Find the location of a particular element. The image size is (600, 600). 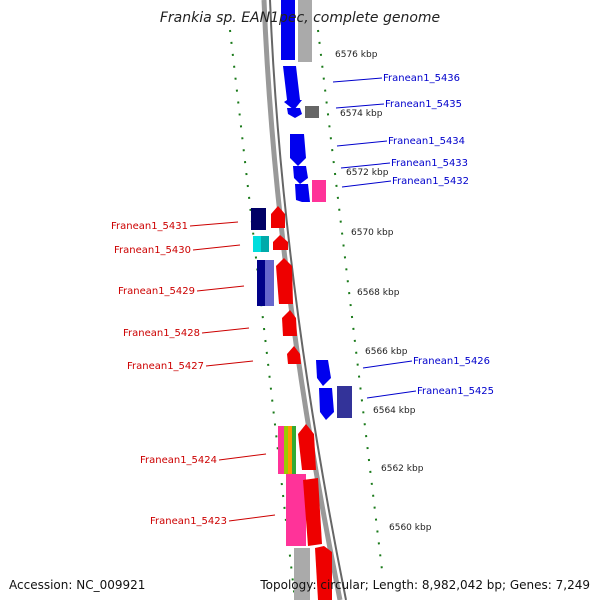

gene-label-reverse: Franean1_5431 is located at coordinates (149, 226).